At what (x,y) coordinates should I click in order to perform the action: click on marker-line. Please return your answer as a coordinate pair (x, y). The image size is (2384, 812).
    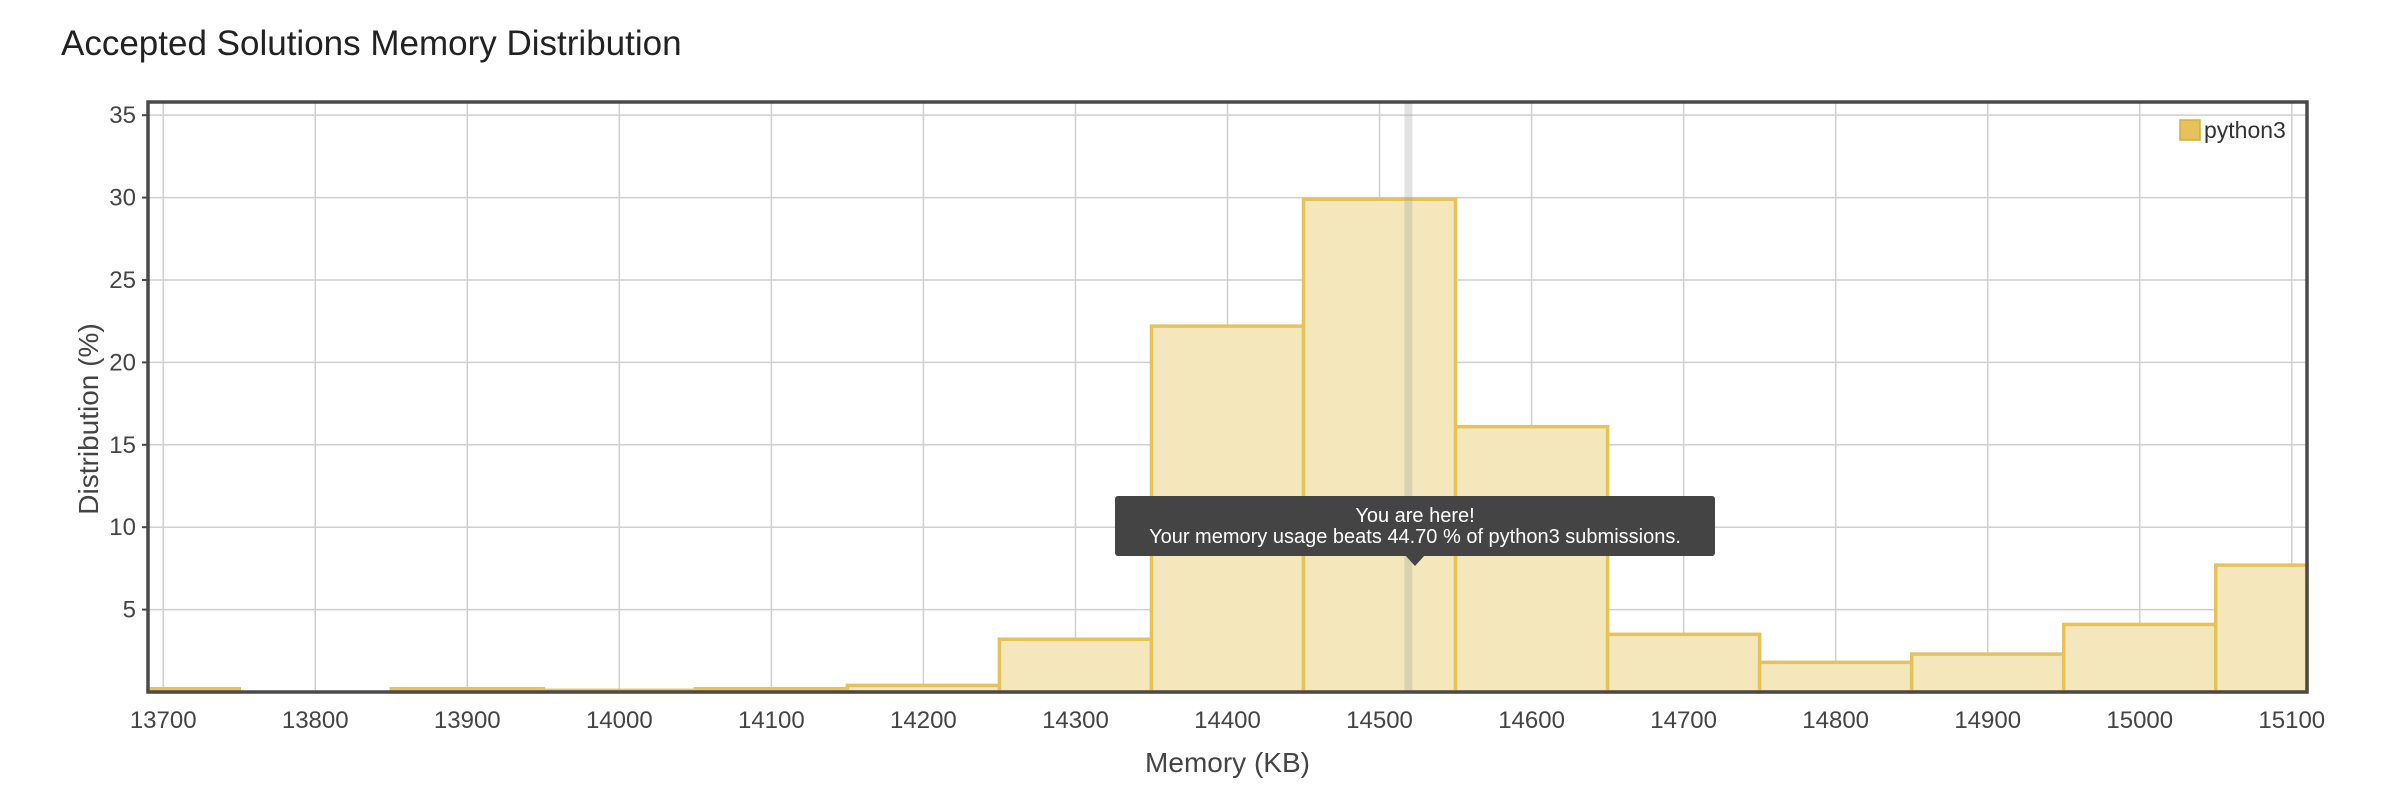
    Looking at the image, I should click on (1408, 397).